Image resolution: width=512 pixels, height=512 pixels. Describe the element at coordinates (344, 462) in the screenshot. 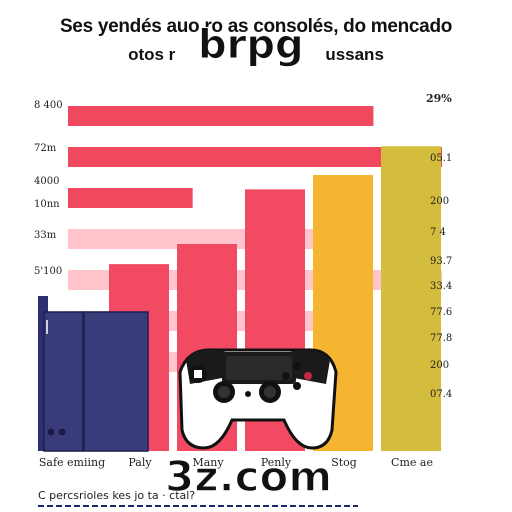

I see `x-tick-label: Stog` at that location.